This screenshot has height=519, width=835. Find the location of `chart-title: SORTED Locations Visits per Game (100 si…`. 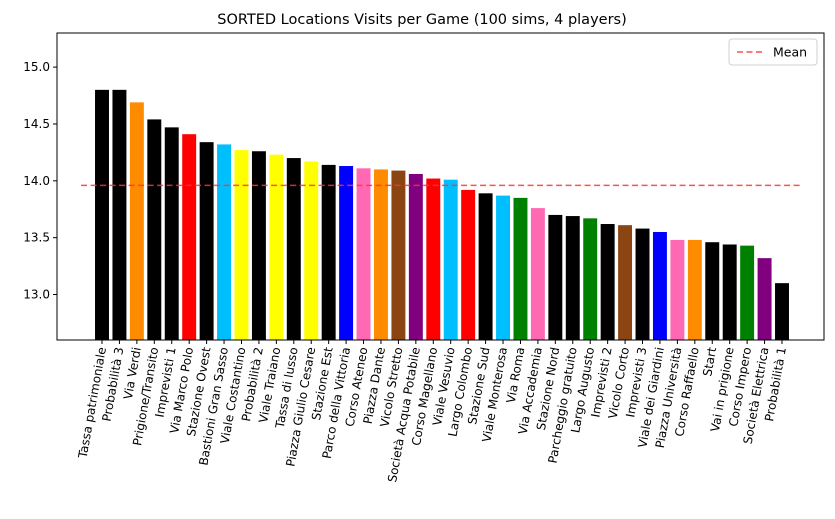

chart-title: SORTED Locations Visits per Game (100 si… is located at coordinates (422, 20).